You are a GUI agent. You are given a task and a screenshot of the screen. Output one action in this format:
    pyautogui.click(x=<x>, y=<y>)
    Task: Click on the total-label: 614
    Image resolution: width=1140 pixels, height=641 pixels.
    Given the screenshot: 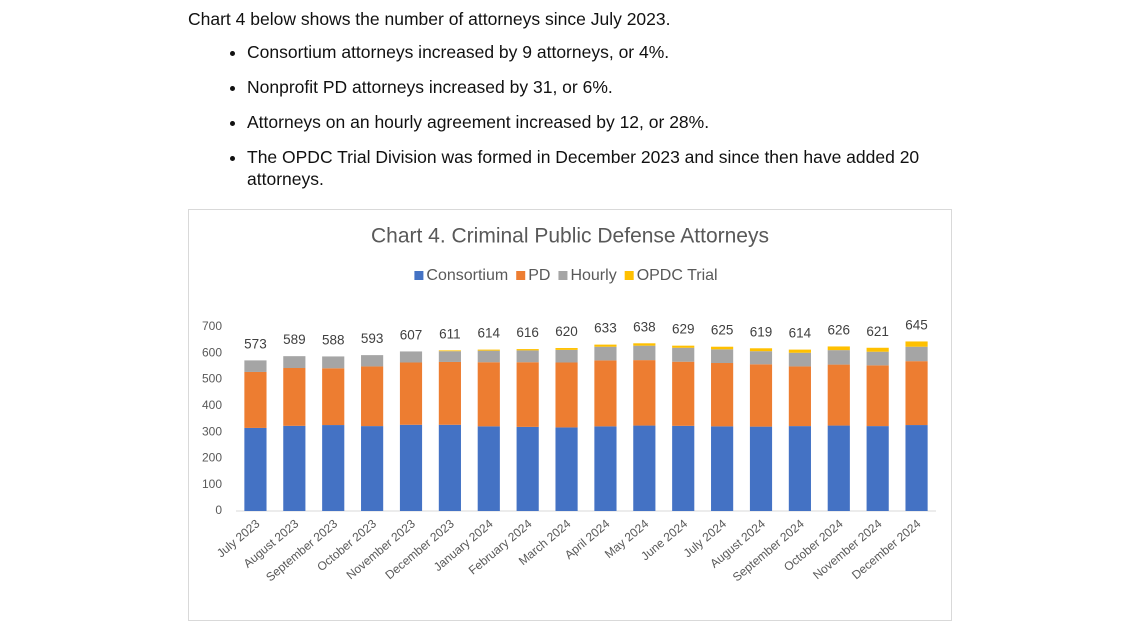 What is the action you would take?
    pyautogui.click(x=489, y=333)
    